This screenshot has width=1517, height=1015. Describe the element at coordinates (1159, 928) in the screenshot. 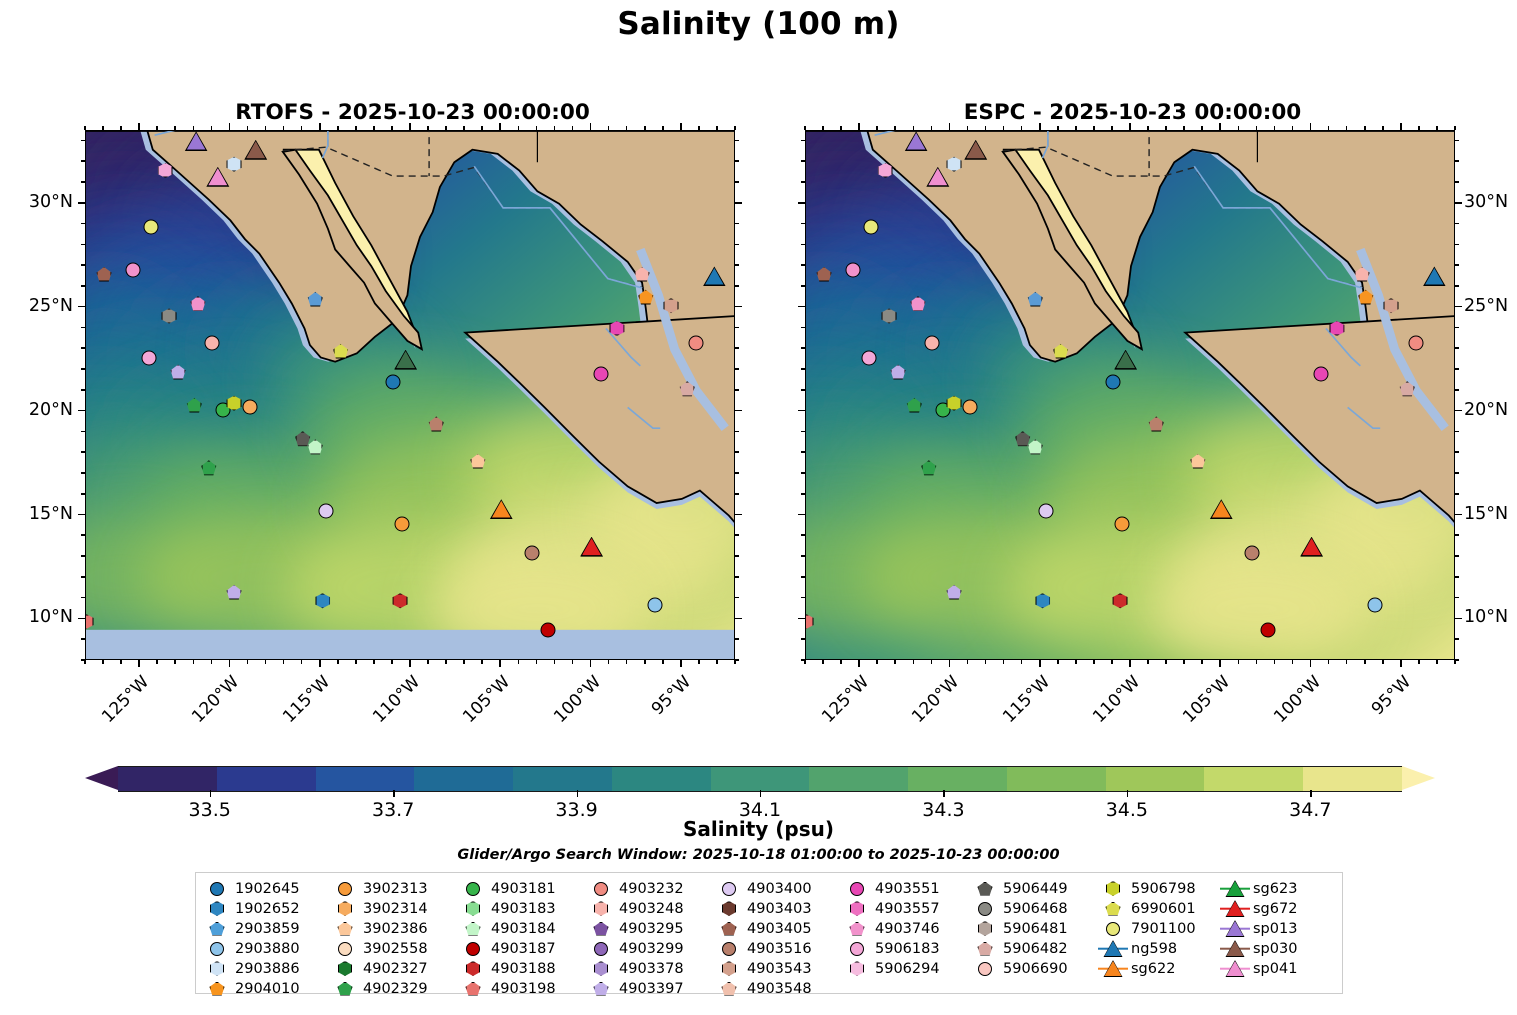

I see `legend-item: 7901100` at that location.